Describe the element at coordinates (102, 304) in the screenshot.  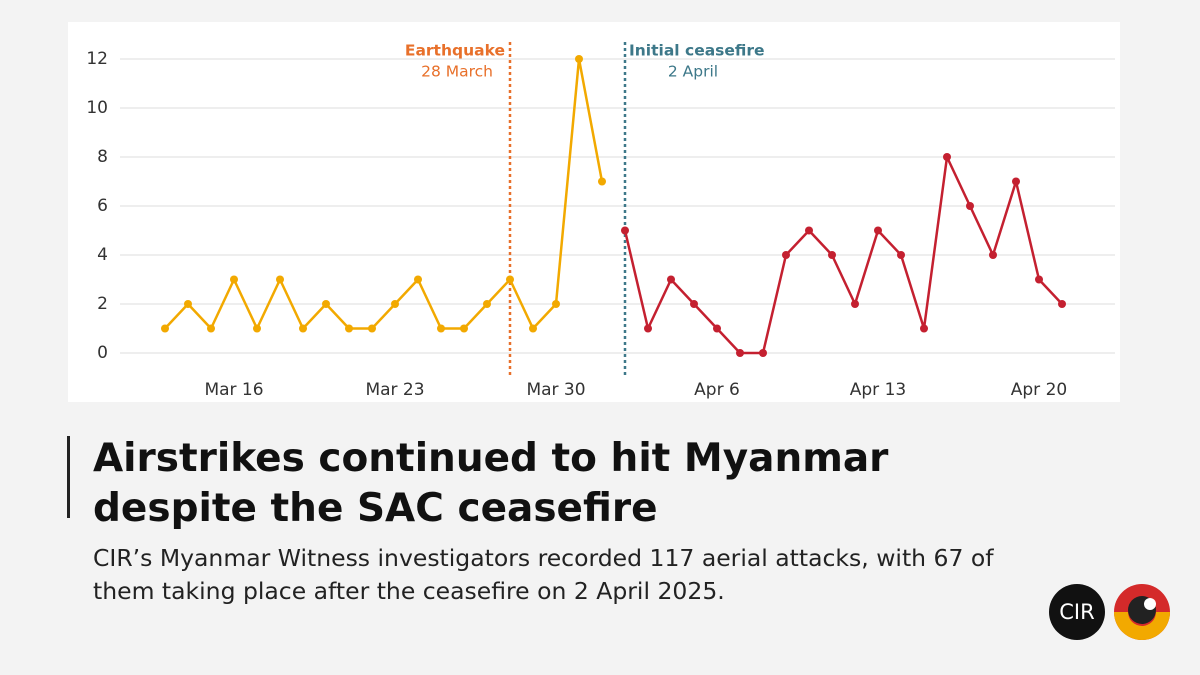
I see `y-tick-label: 2` at that location.